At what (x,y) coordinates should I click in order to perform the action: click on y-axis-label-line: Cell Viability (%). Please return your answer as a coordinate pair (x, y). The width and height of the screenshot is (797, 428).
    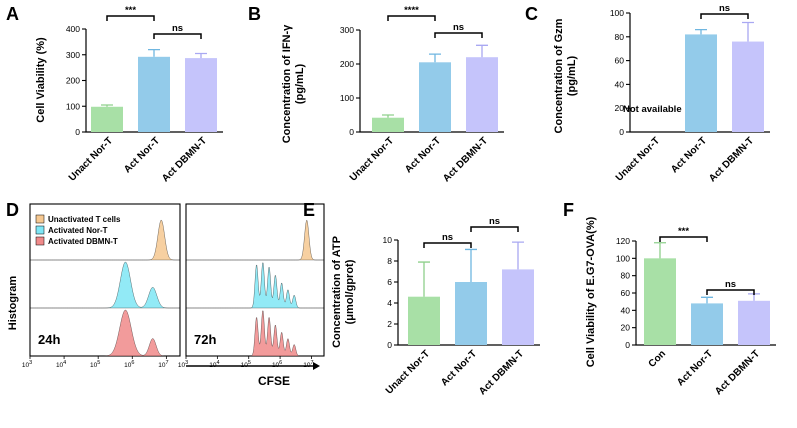
    Looking at the image, I should click on (41, 80).